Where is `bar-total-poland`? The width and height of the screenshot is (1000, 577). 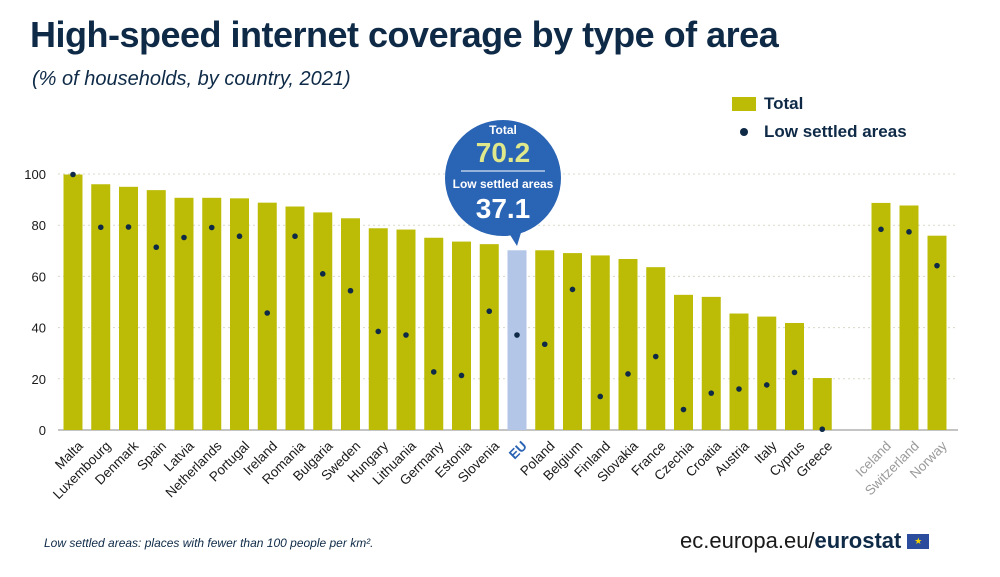
bar-total-poland is located at coordinates (545, 340).